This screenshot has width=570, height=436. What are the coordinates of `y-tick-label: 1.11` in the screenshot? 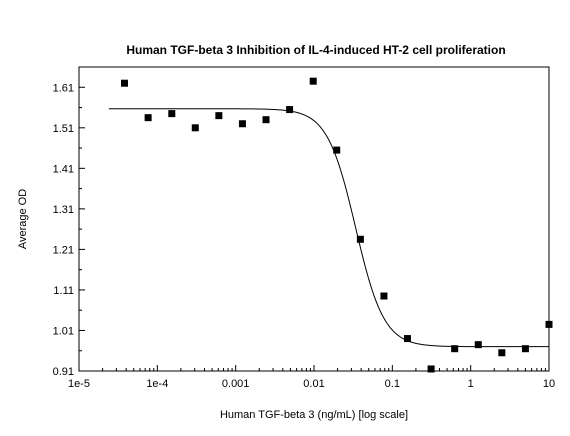 It's located at (63, 291).